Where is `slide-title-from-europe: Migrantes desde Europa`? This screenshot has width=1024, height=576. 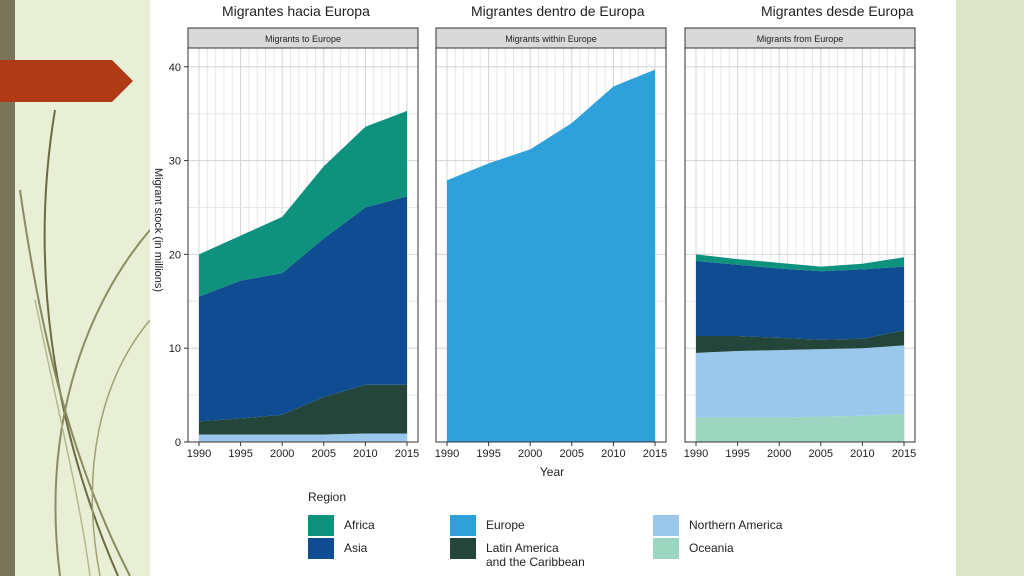
slide-title-from-europe: Migrantes desde Europa is located at coordinates (837, 11).